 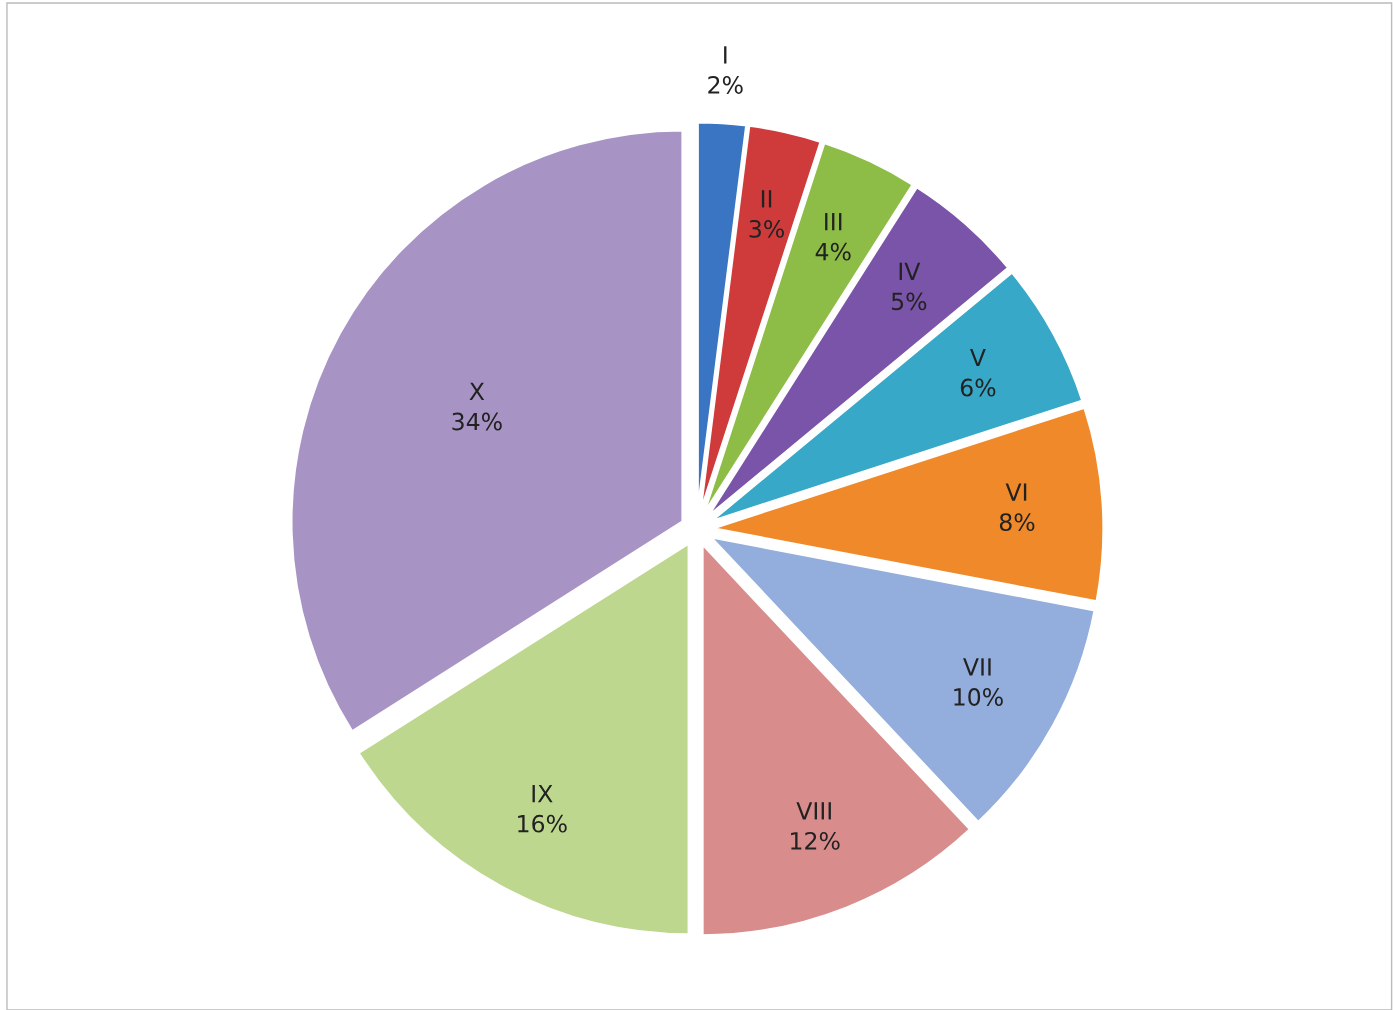 I want to click on slice-label: X, so click(x=477, y=391).